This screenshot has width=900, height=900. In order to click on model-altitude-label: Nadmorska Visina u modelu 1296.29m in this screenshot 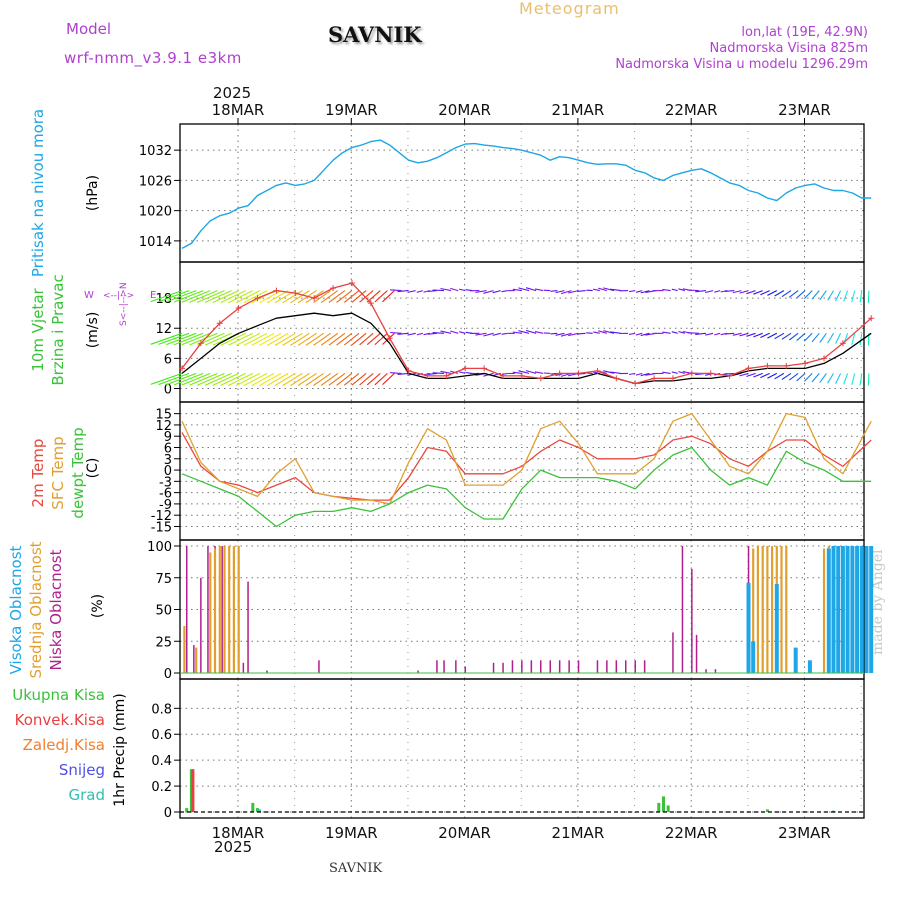, I will do `click(741, 64)`.